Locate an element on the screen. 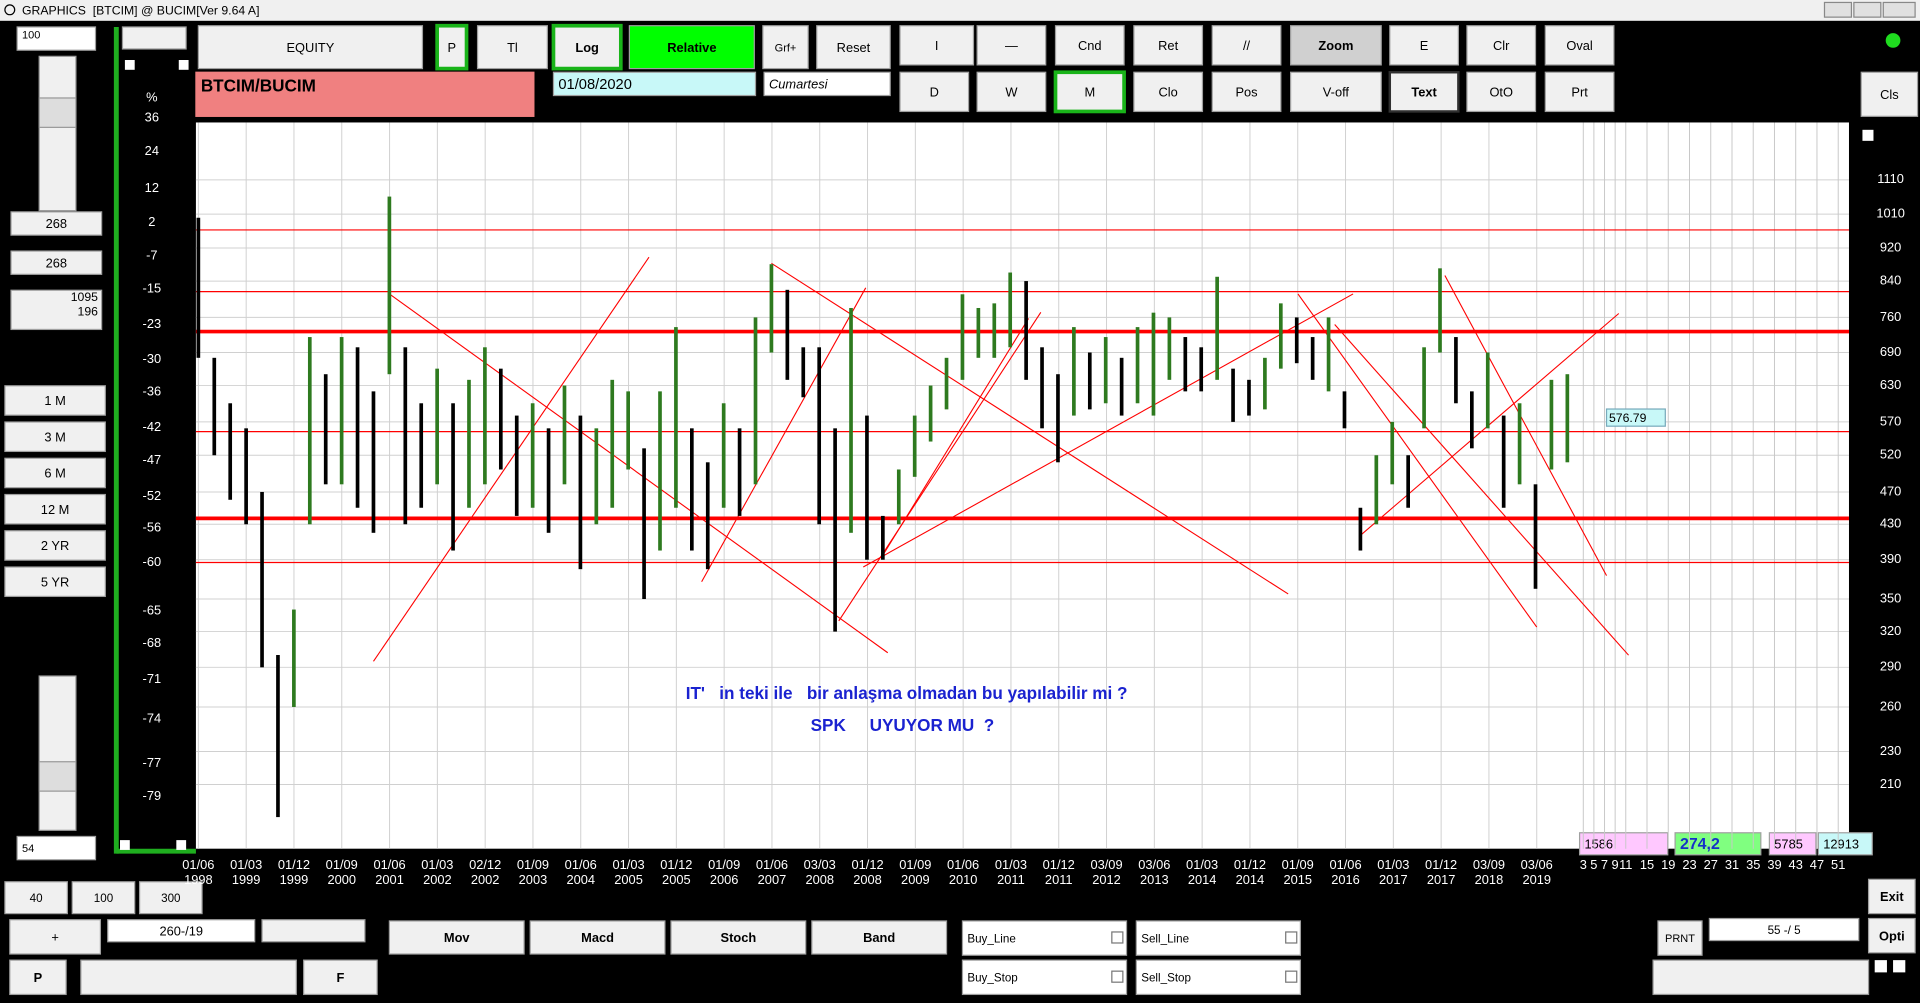 This screenshot has height=1003, width=1920. toolbar-button: Log is located at coordinates (587, 47).